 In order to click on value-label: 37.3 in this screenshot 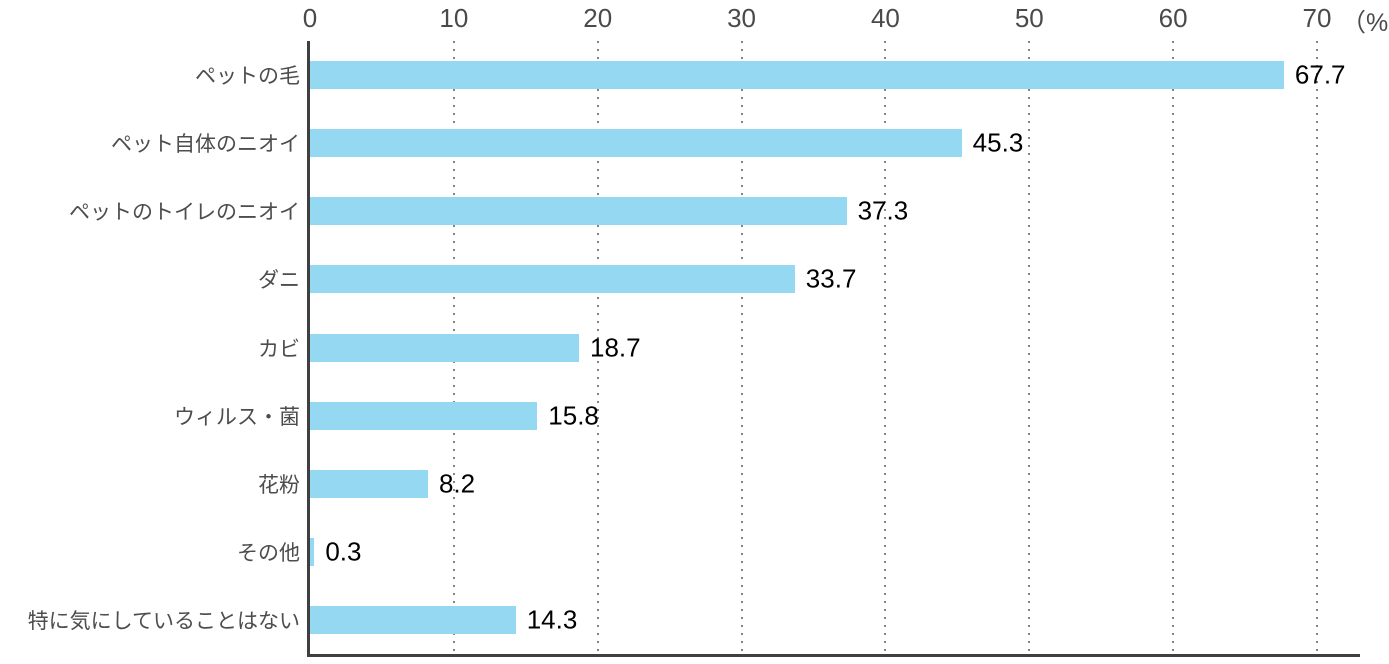, I will do `click(883, 210)`.